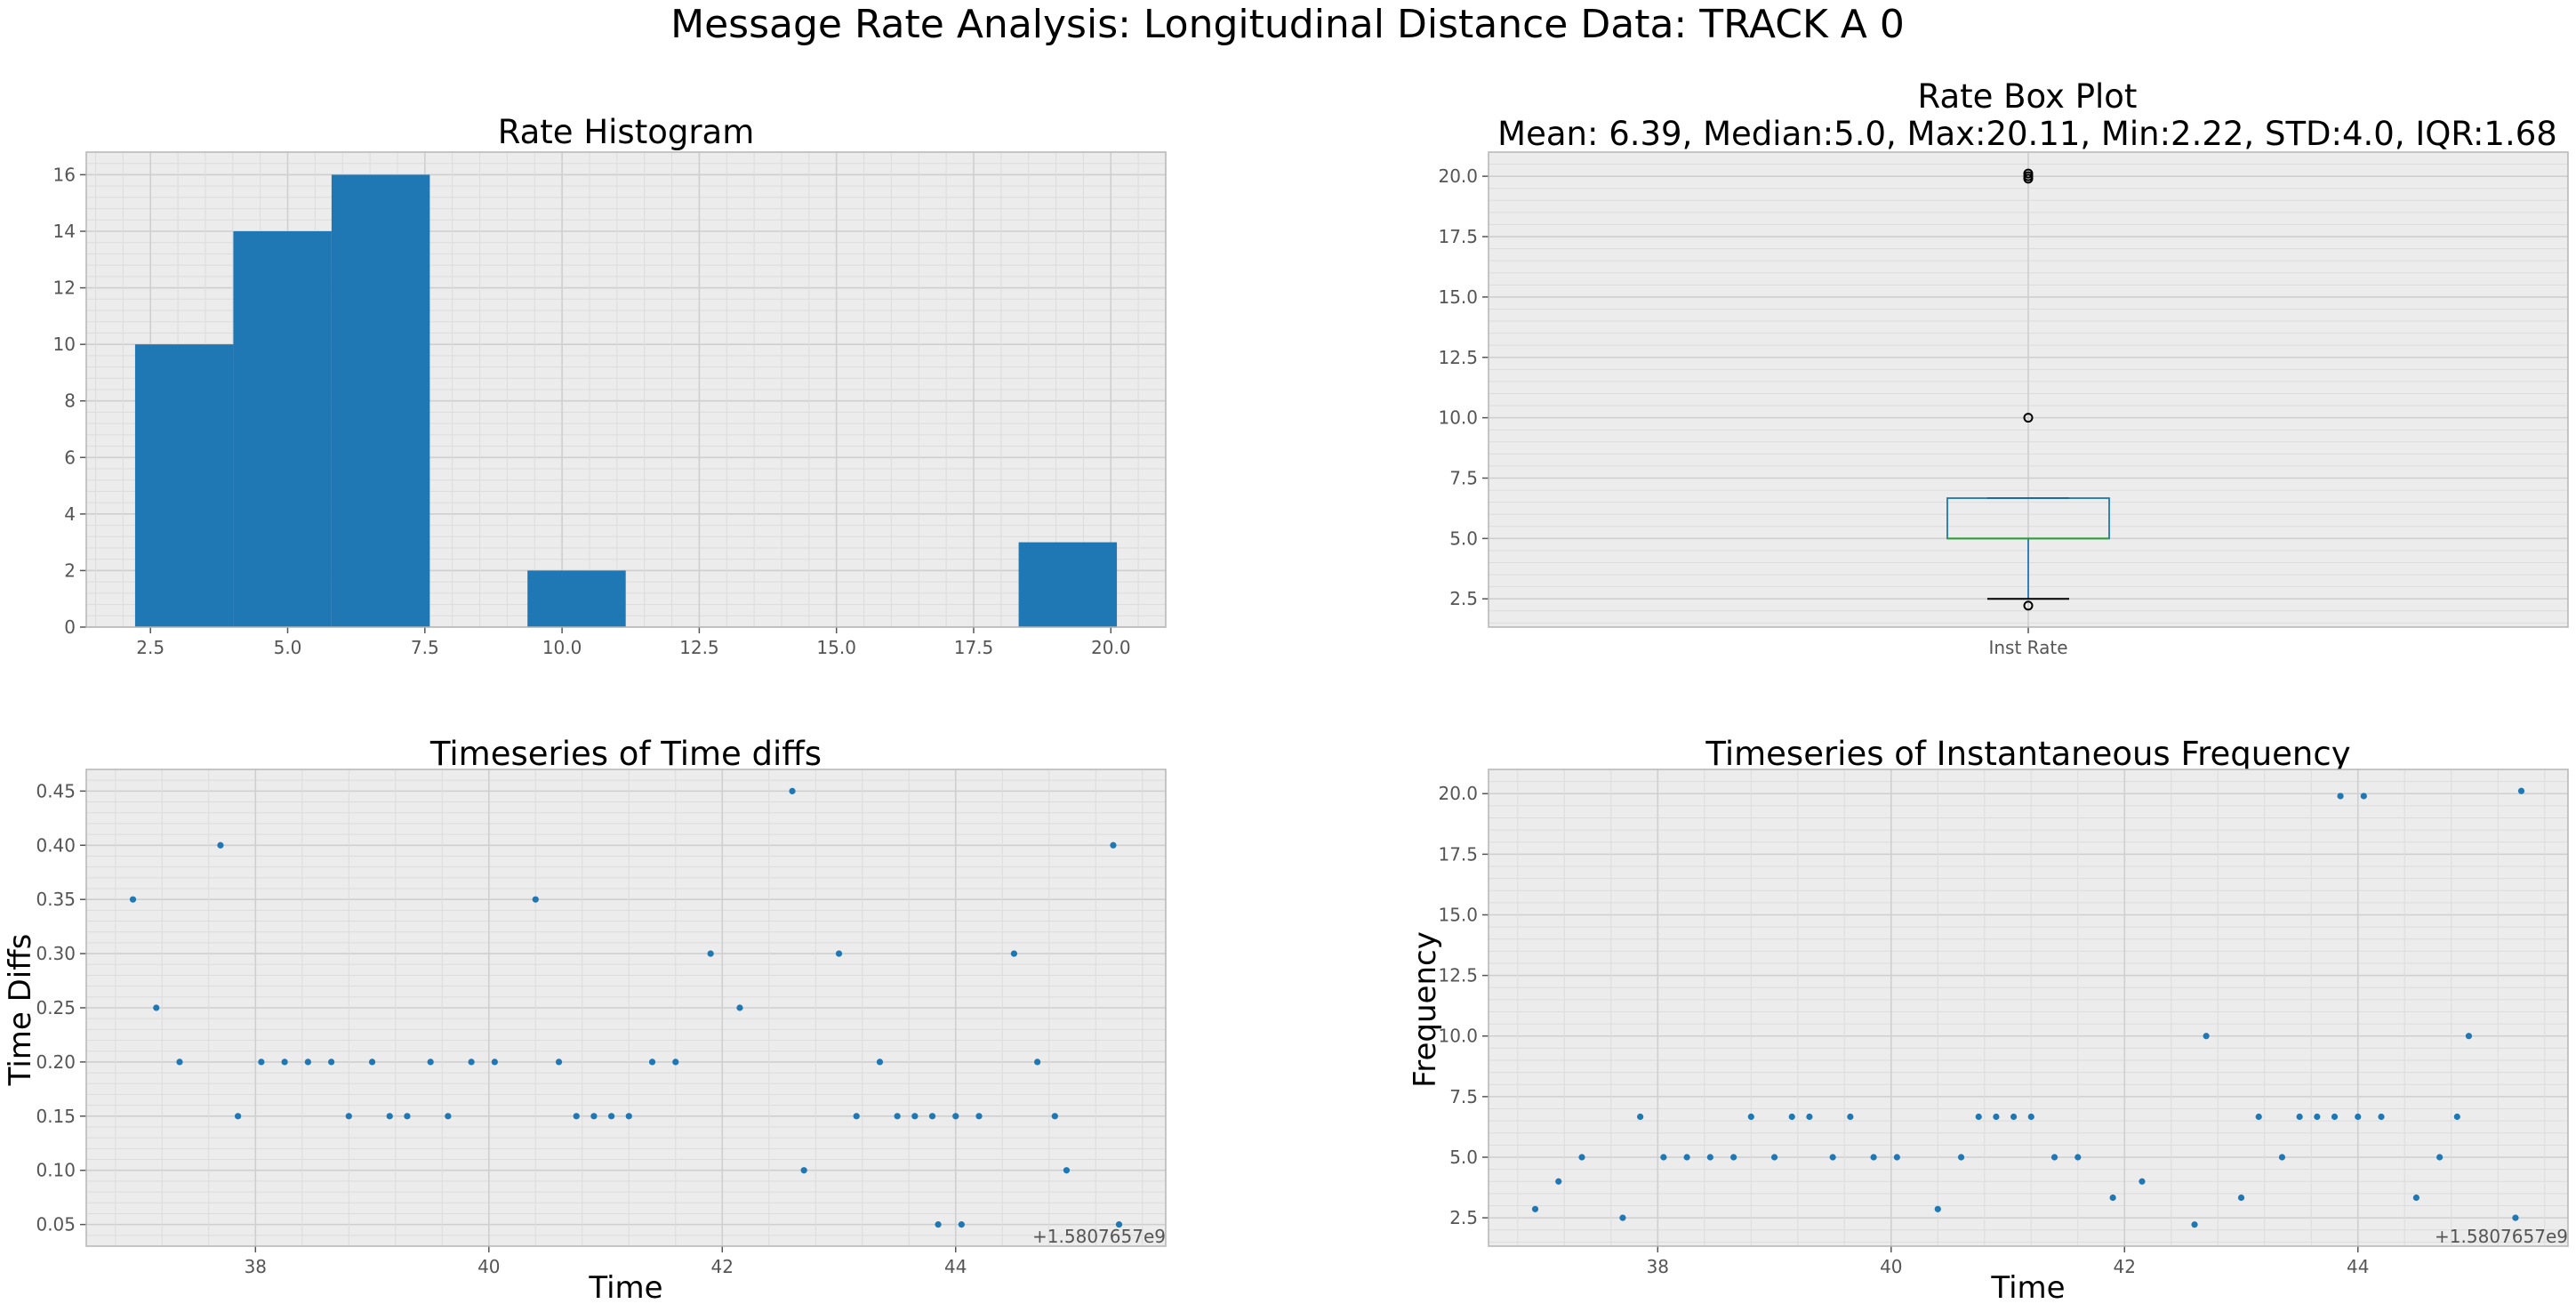 This screenshot has height=1312, width=2576. What do you see at coordinates (722, 1266) in the screenshot?
I see `timediffs-x-tick-label: 42` at bounding box center [722, 1266].